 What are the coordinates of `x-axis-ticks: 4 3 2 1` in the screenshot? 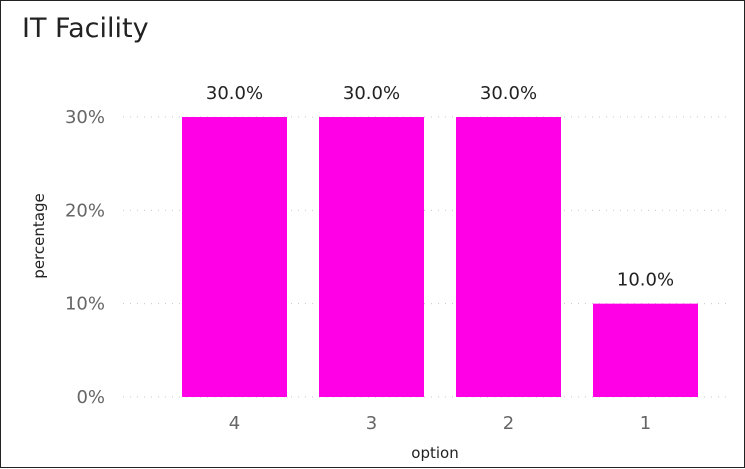 It's located at (440, 423).